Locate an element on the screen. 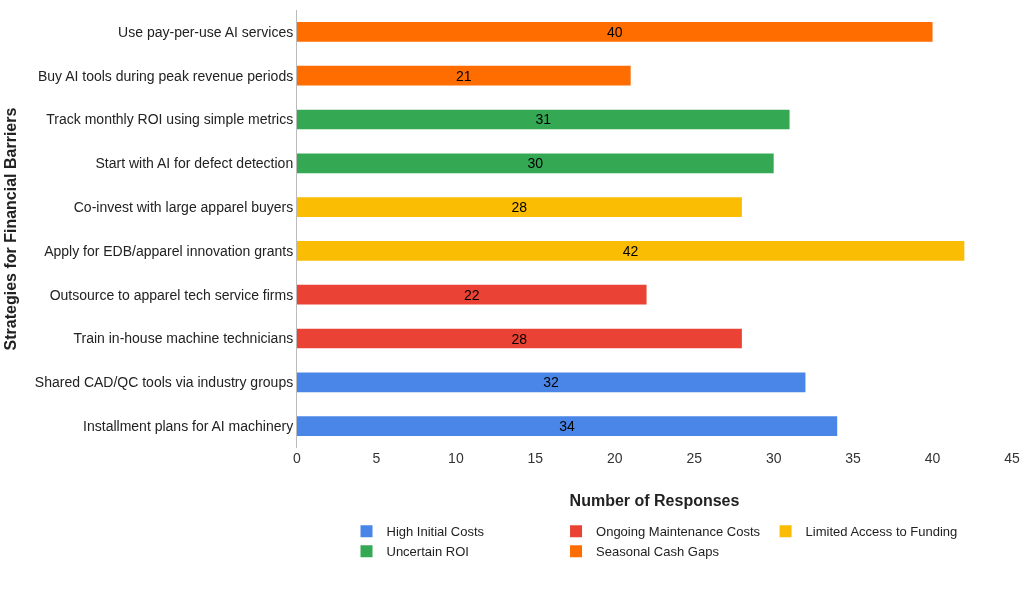 This screenshot has height=596, width=1032. y-tick-label: Start with AI for defect detection is located at coordinates (194, 163).